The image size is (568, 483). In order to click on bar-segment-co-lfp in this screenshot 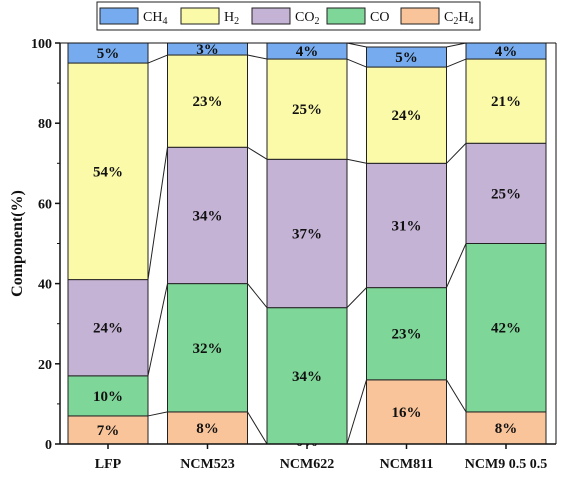, I will do `click(108, 396)`.